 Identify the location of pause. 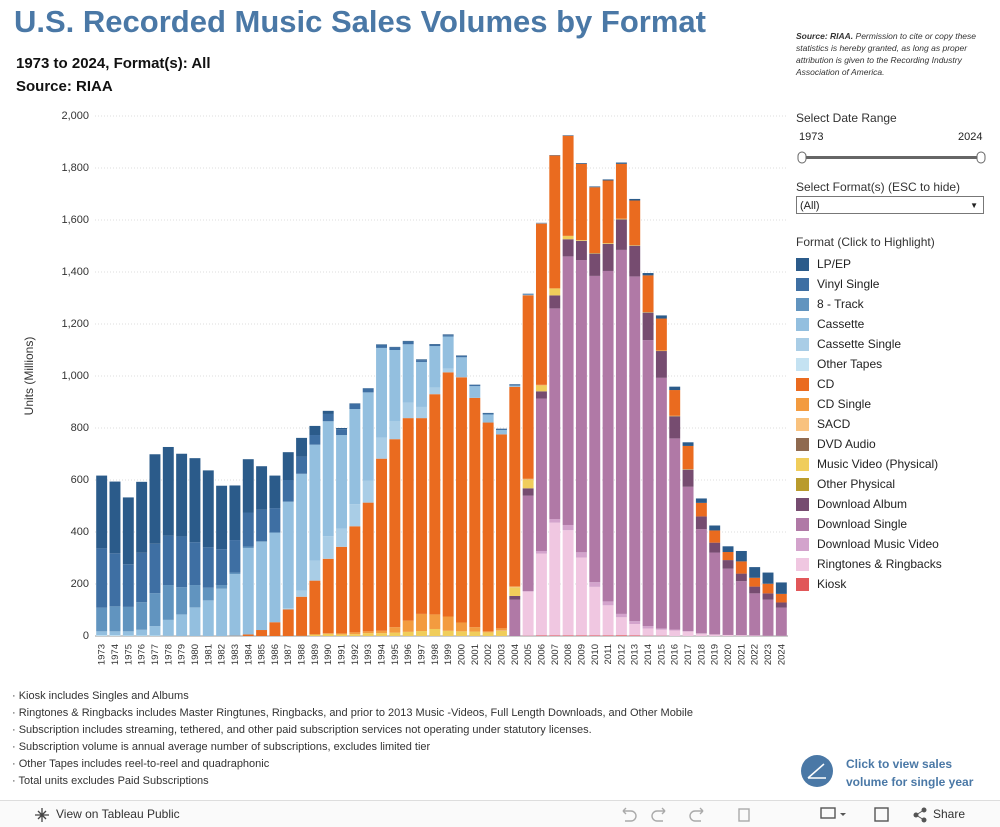
(744, 815).